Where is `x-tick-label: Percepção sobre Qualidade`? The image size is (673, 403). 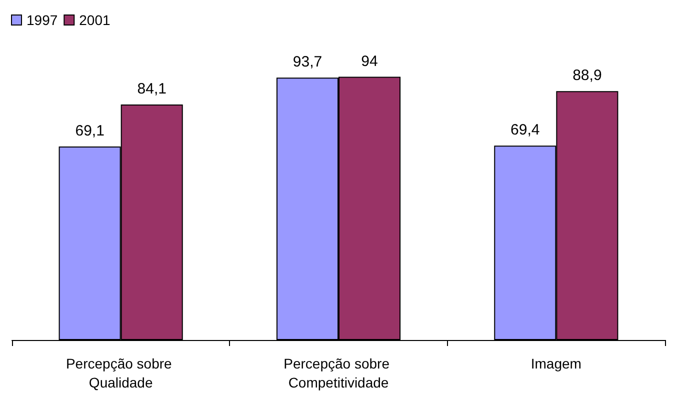 x-tick-label: Percepção sobre Qualidade is located at coordinates (121, 373).